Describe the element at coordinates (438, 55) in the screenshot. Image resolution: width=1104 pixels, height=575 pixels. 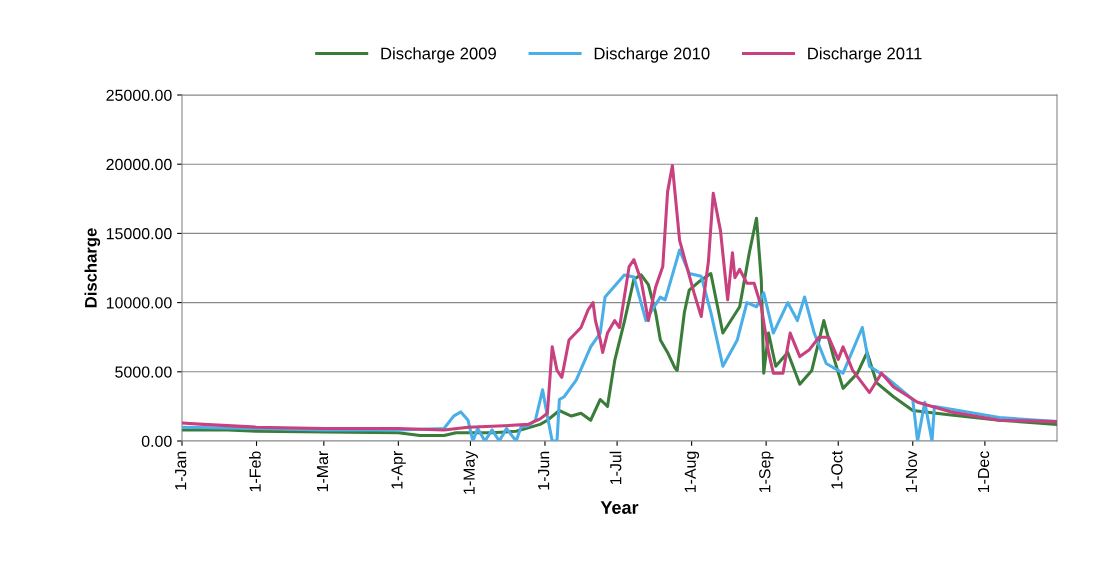
I see `legend-label: Discharge 2009` at that location.